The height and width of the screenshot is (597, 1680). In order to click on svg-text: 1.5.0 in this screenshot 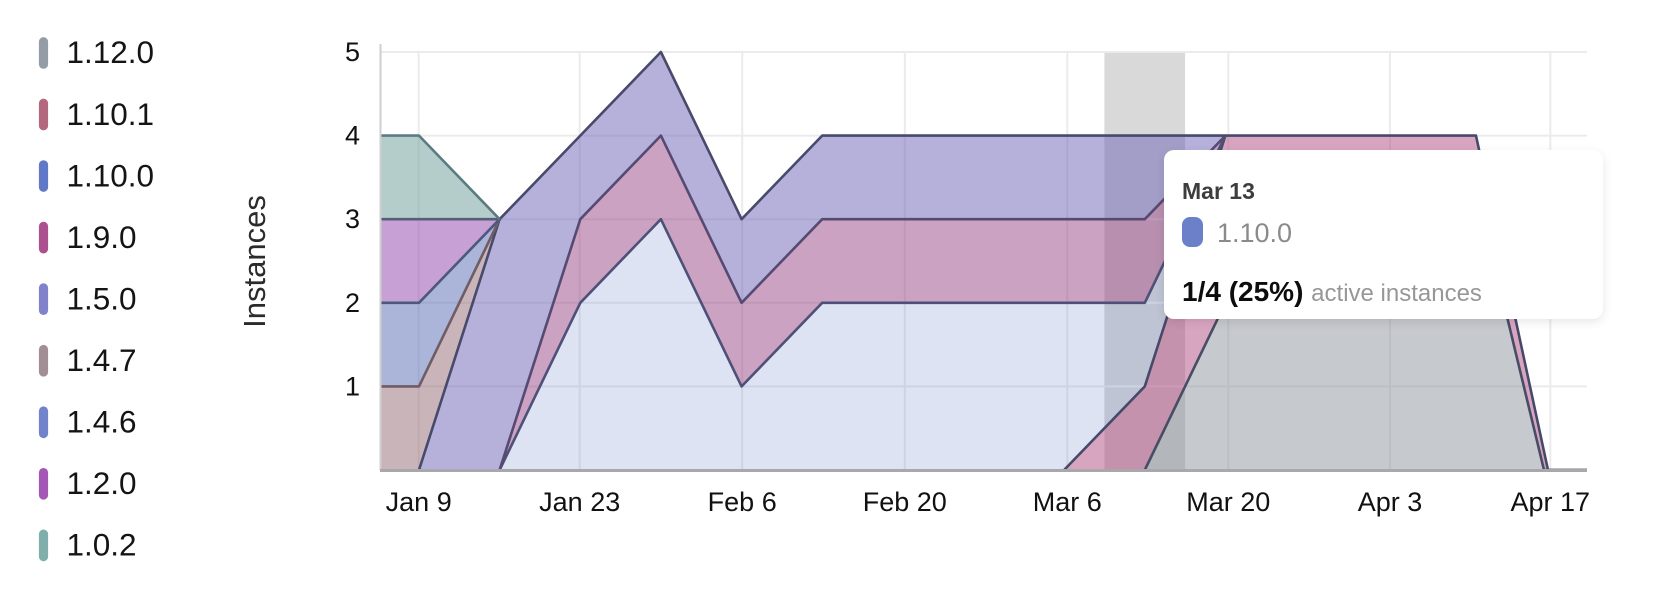, I will do `click(102, 298)`.